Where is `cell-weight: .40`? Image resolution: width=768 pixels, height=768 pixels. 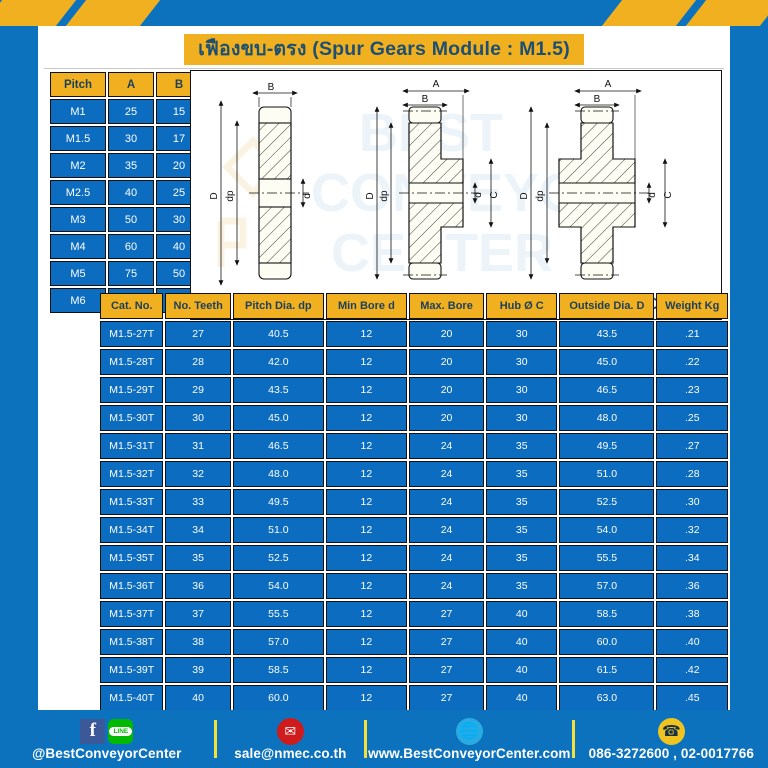
cell-weight: .40 is located at coordinates (692, 642).